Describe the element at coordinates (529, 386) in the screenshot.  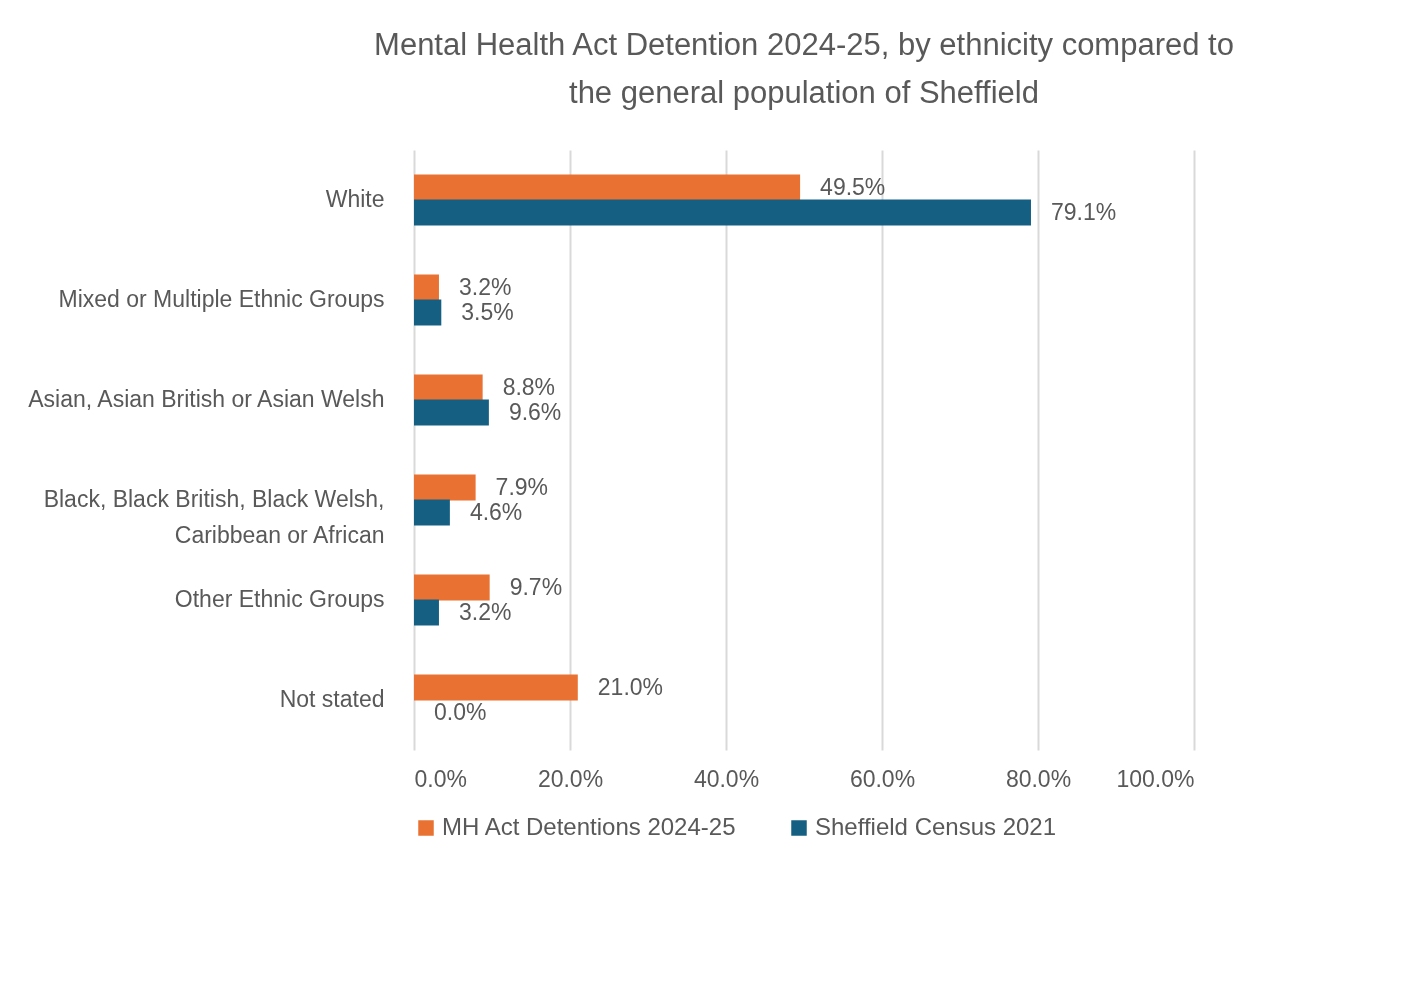
I see `data-label: 8.8%` at that location.